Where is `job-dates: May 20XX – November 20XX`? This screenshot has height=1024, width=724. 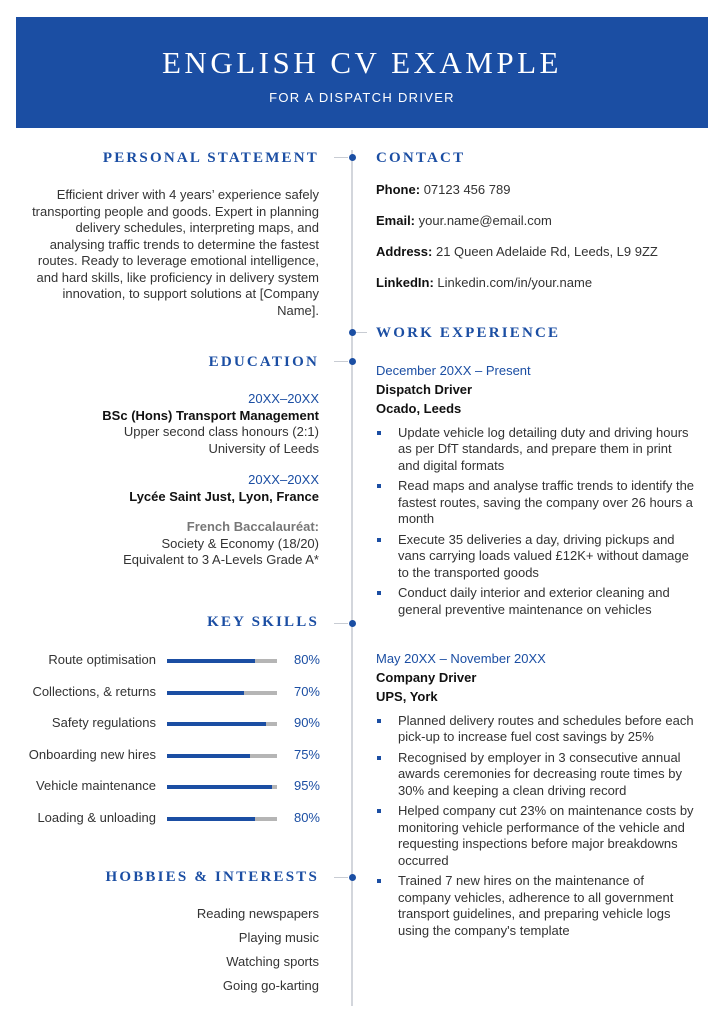 job-dates: May 20XX – November 20XX is located at coordinates (461, 658).